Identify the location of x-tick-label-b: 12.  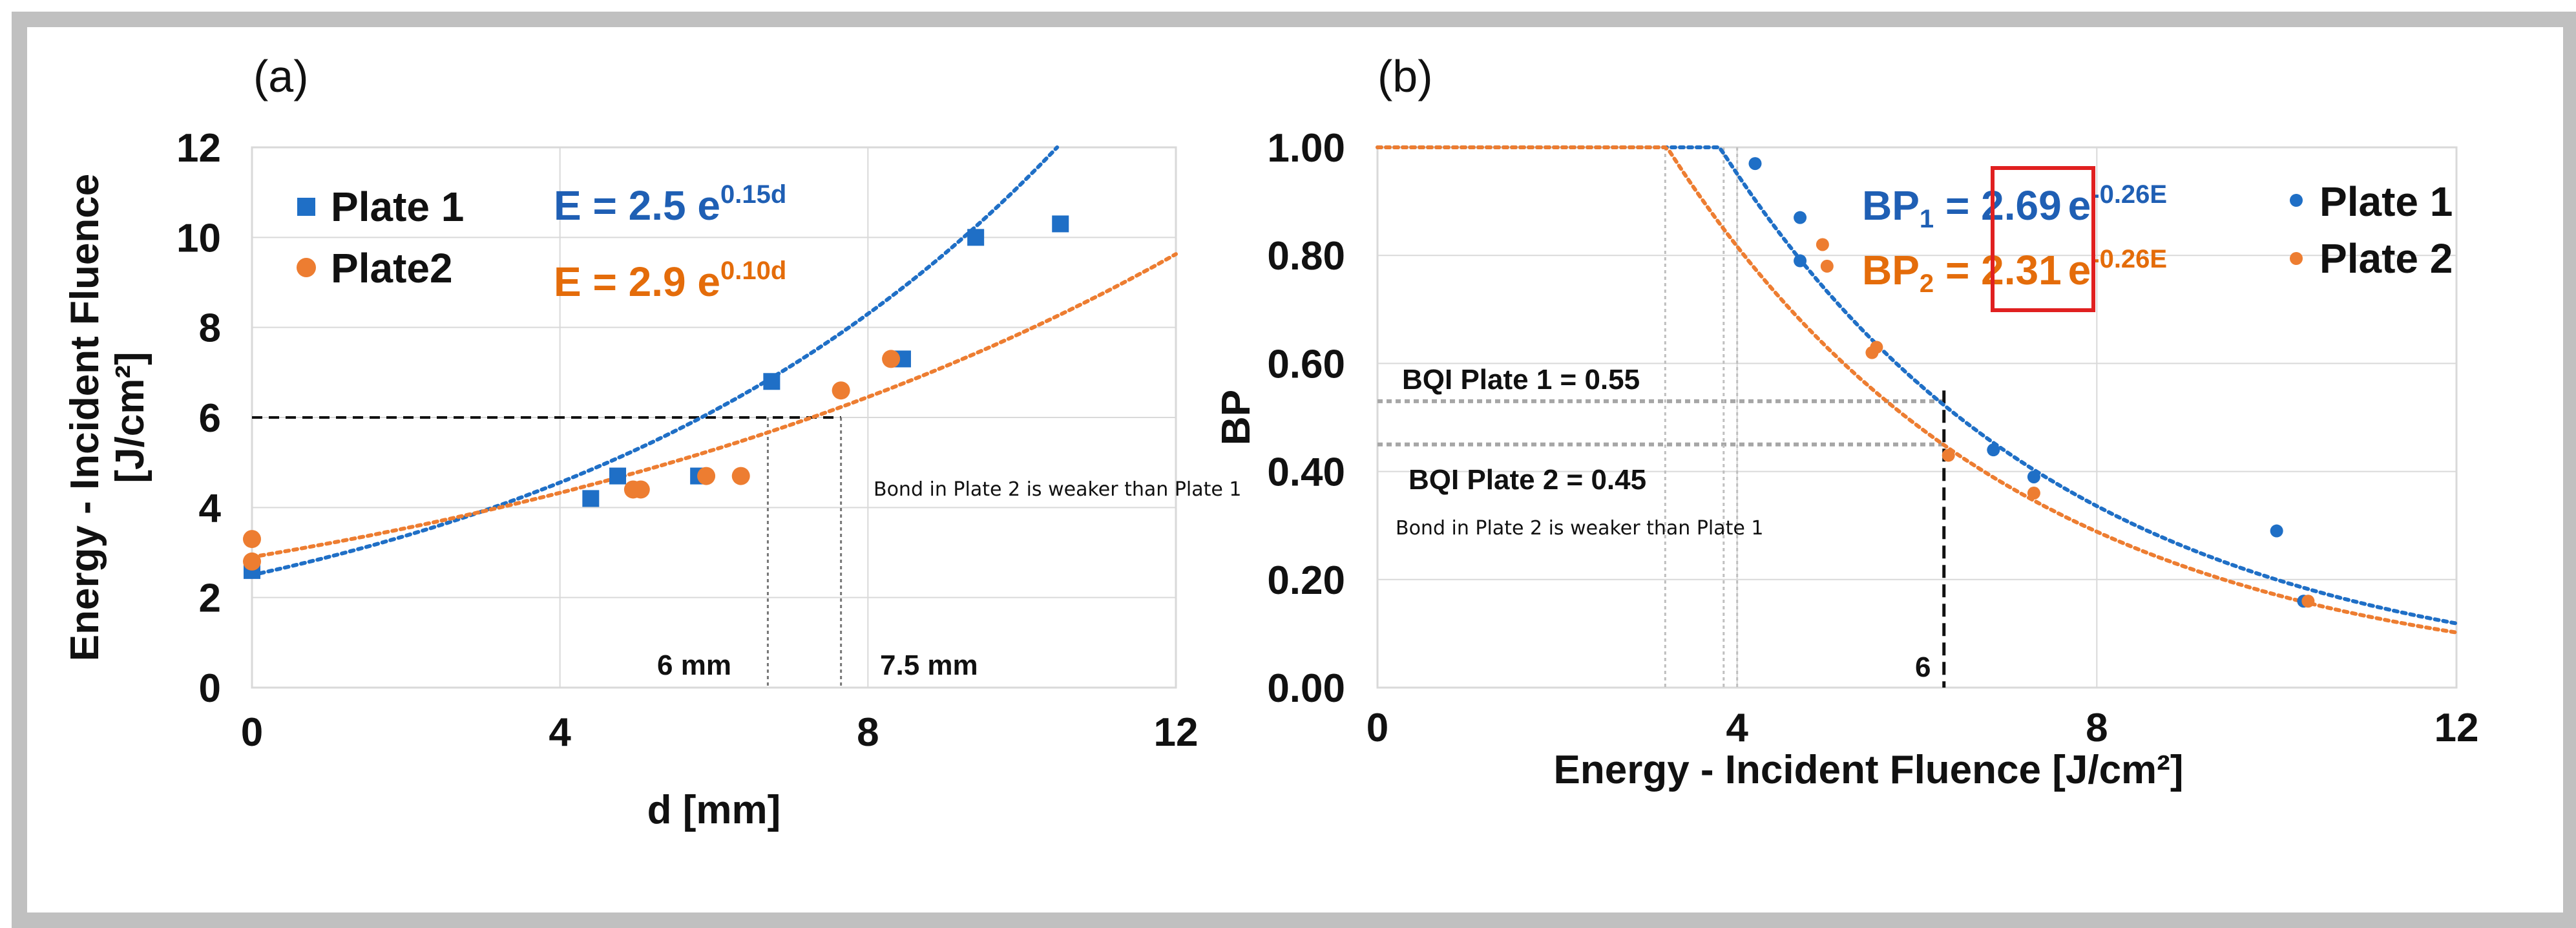
(2457, 728).